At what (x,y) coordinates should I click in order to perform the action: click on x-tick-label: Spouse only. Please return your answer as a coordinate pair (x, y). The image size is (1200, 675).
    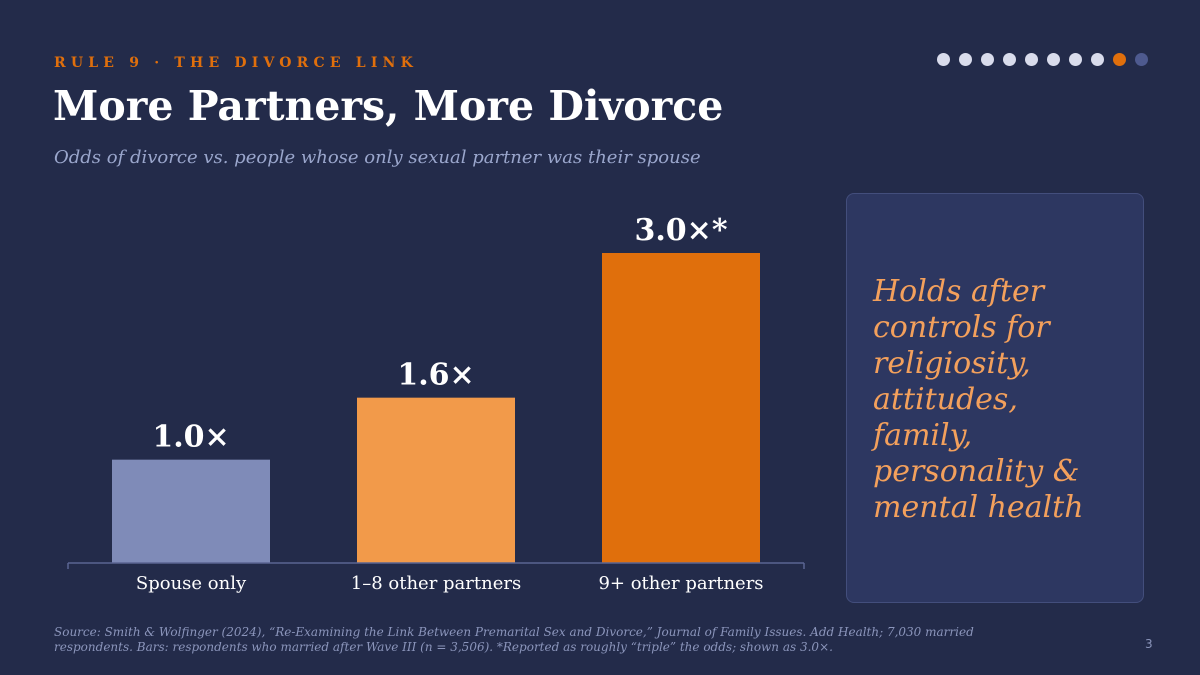
    Looking at the image, I should click on (191, 583).